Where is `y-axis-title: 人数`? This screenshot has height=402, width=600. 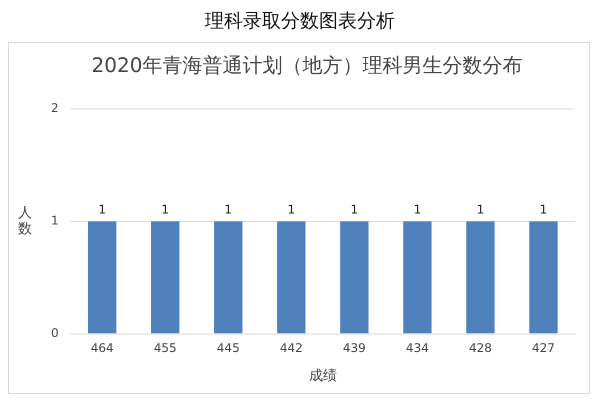 y-axis-title: 人数 is located at coordinates (25, 221).